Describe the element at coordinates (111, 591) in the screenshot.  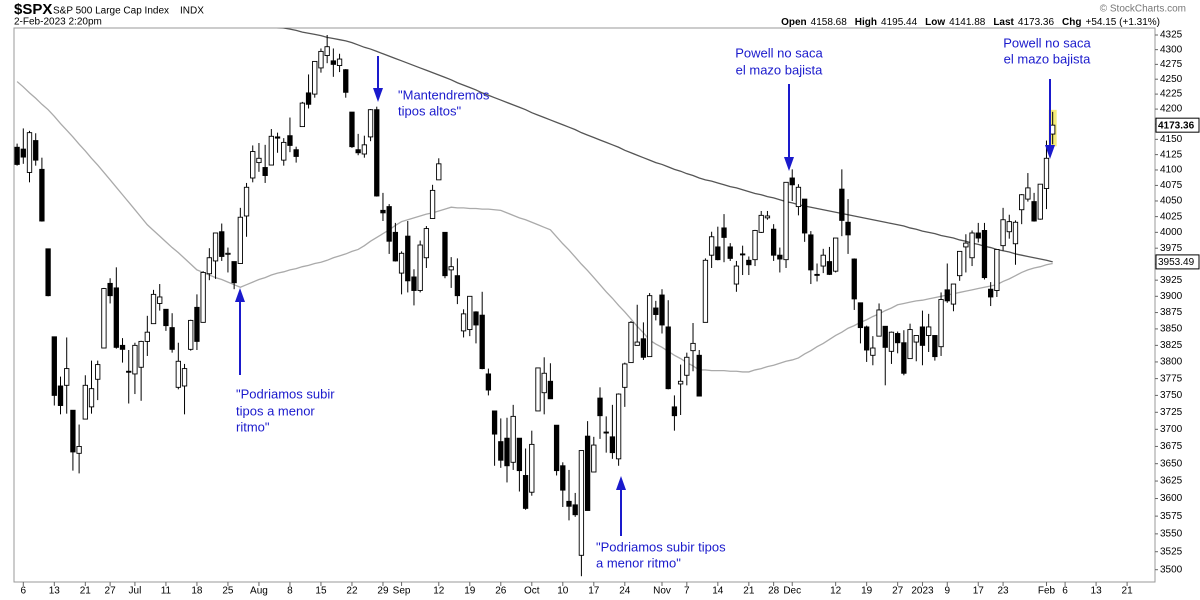
I see `x-tick-label: 27` at that location.